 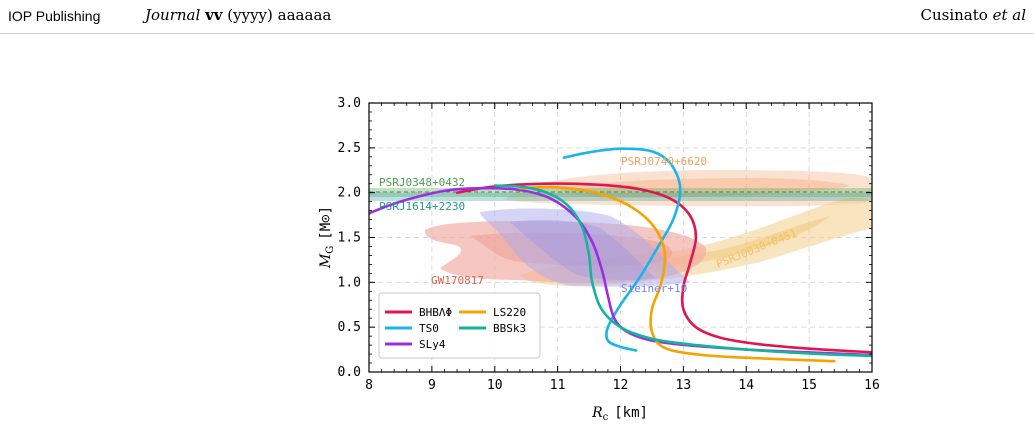 I want to click on x-tick-label: 9, so click(x=432, y=385).